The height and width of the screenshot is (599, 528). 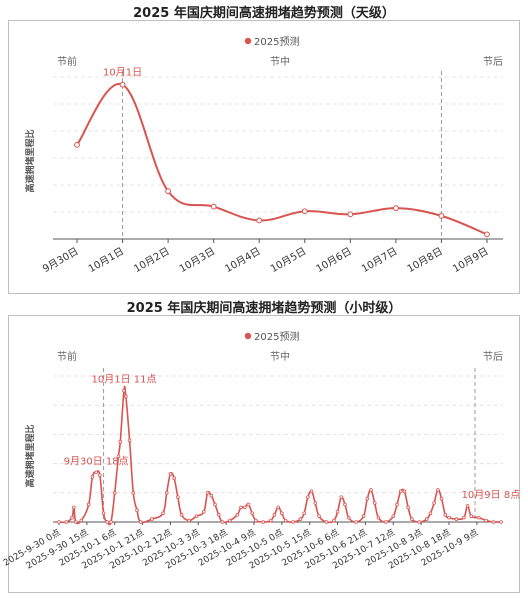 I want to click on x-tick-label: 10月7日, so click(x=380, y=260).